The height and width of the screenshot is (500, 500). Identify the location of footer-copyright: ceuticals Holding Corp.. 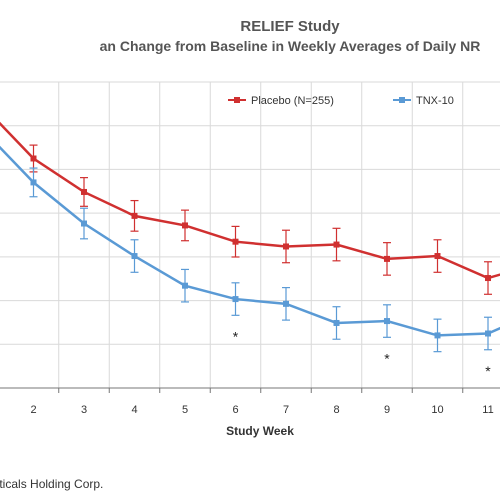
(52, 484).